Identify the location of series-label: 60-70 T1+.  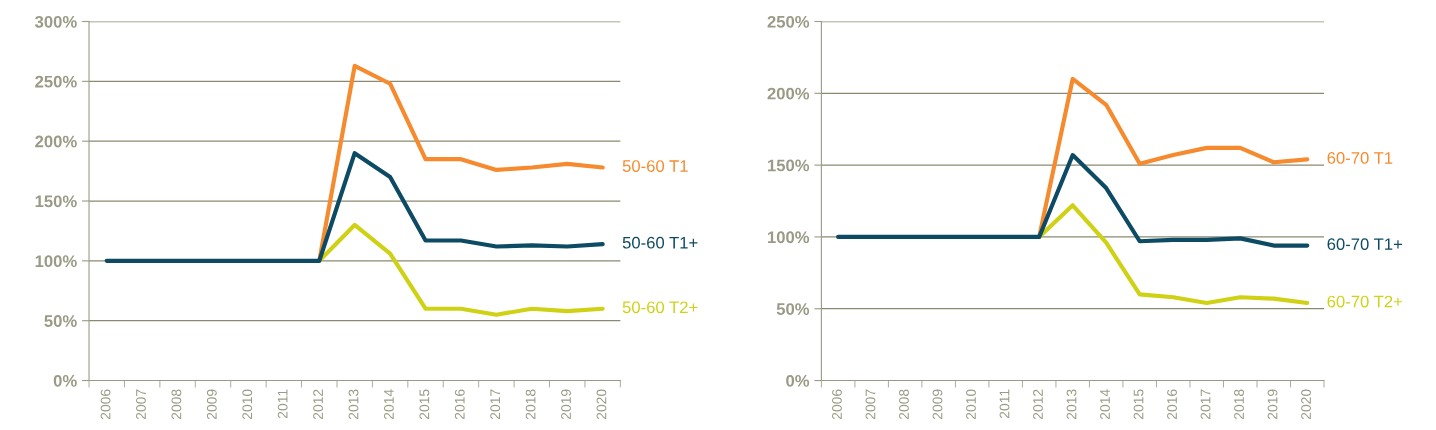
(1365, 244).